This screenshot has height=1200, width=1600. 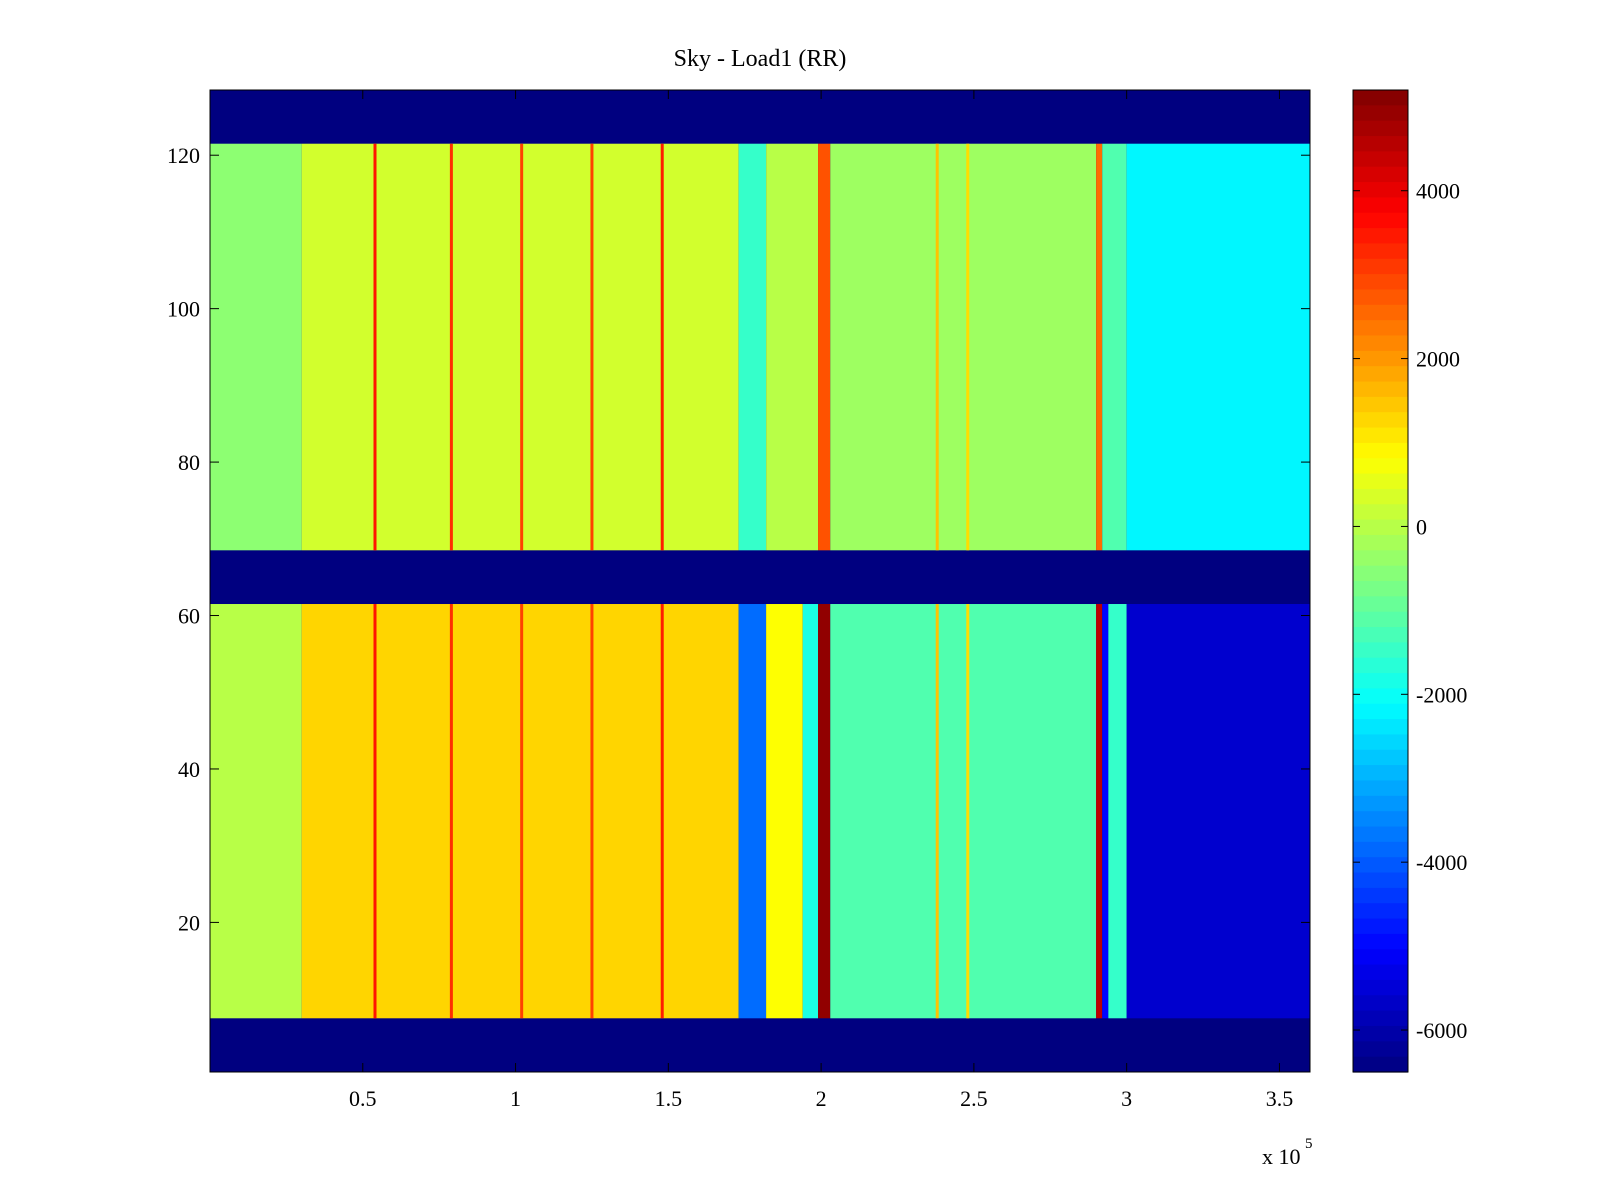 What do you see at coordinates (1441, 1030) in the screenshot?
I see `colorbar-tick-label: -6000` at bounding box center [1441, 1030].